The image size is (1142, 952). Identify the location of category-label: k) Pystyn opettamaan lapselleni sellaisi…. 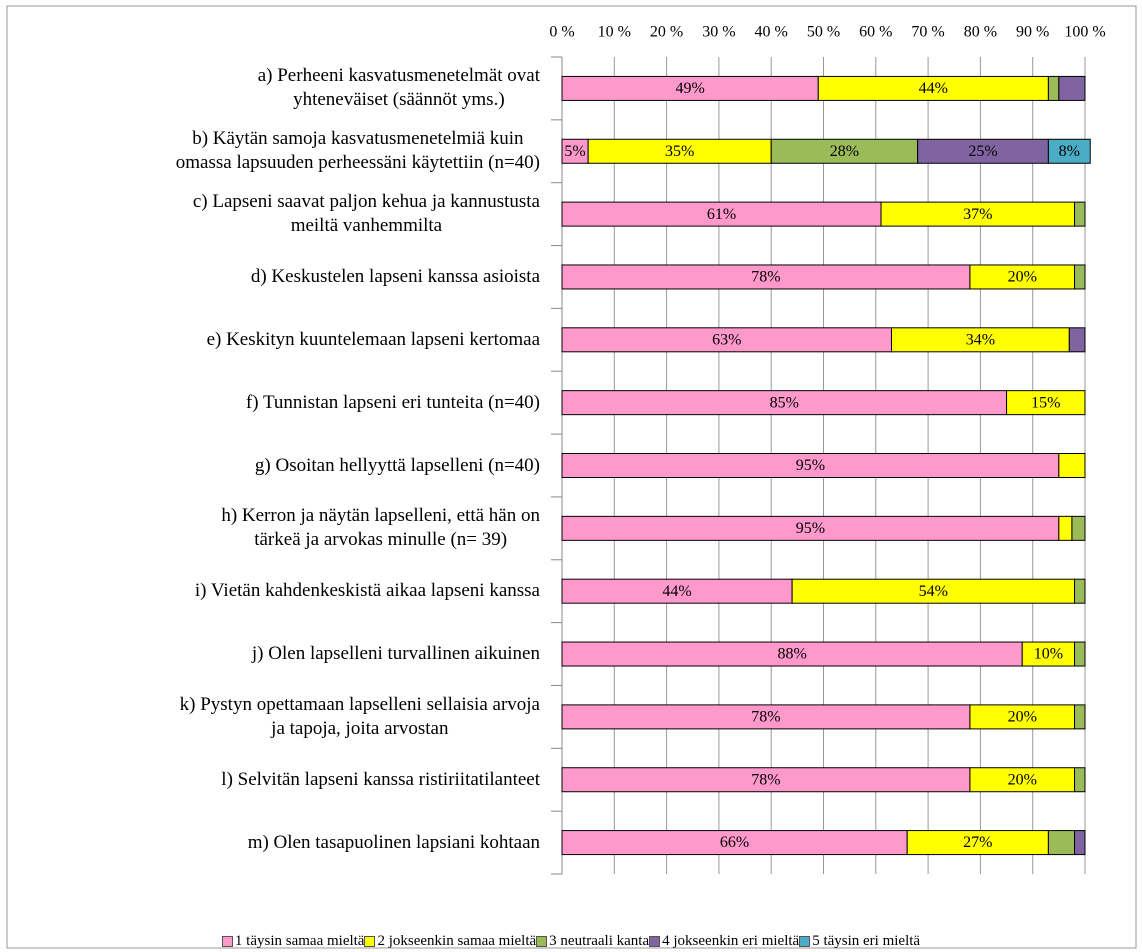
(359, 716).